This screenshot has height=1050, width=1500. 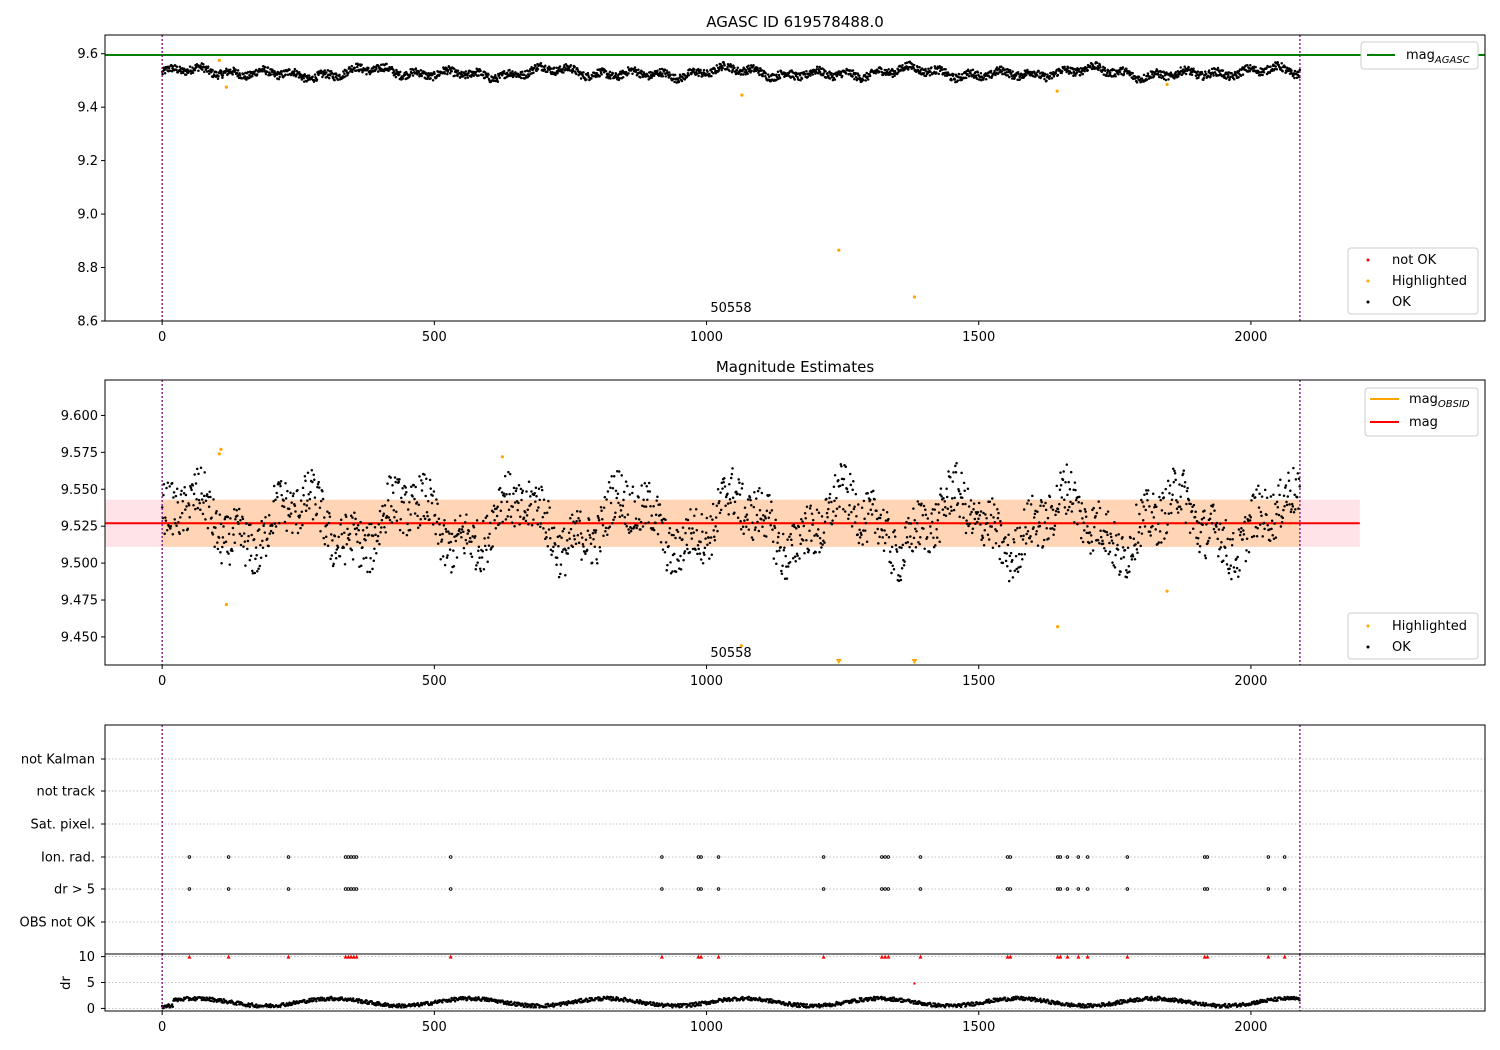 I want to click on estimates-legend-dot-ok, so click(x=1368, y=647).